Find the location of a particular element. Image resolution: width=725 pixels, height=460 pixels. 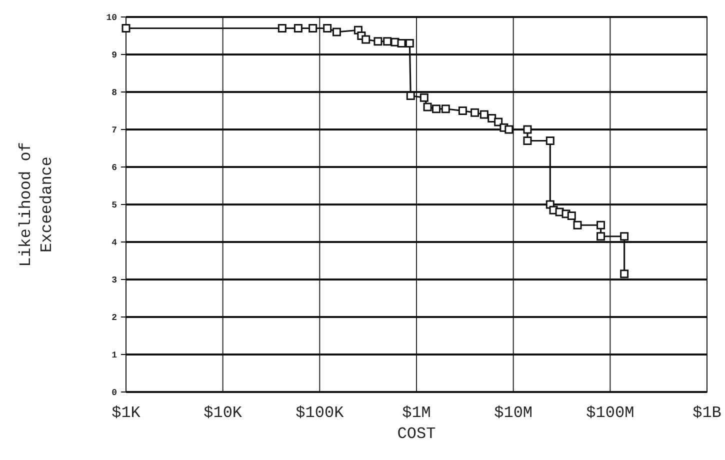

x-tick-label: $1M is located at coordinates (416, 413).